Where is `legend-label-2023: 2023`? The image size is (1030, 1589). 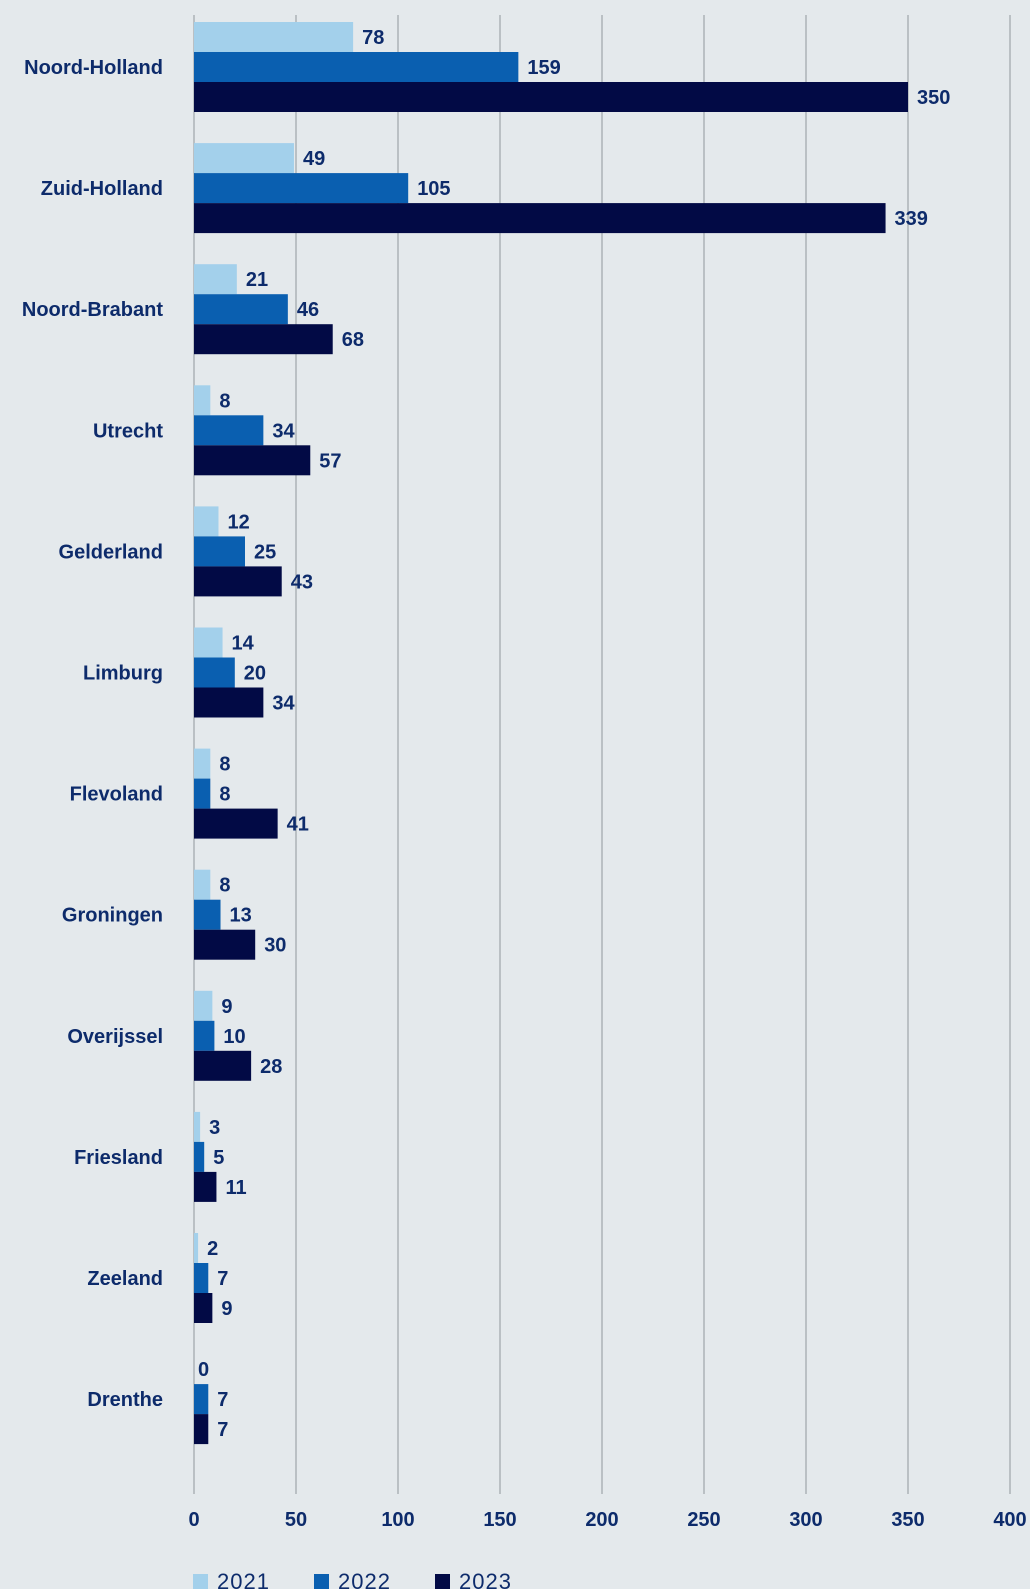
legend-label-2023: 2023 is located at coordinates (485, 1579).